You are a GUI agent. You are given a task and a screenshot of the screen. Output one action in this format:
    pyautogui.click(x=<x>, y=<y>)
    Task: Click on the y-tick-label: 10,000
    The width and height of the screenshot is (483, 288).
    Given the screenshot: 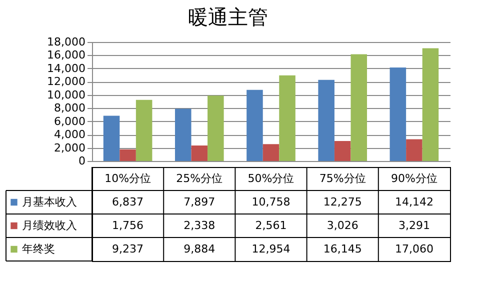 What is the action you would take?
    pyautogui.click(x=66, y=95)
    